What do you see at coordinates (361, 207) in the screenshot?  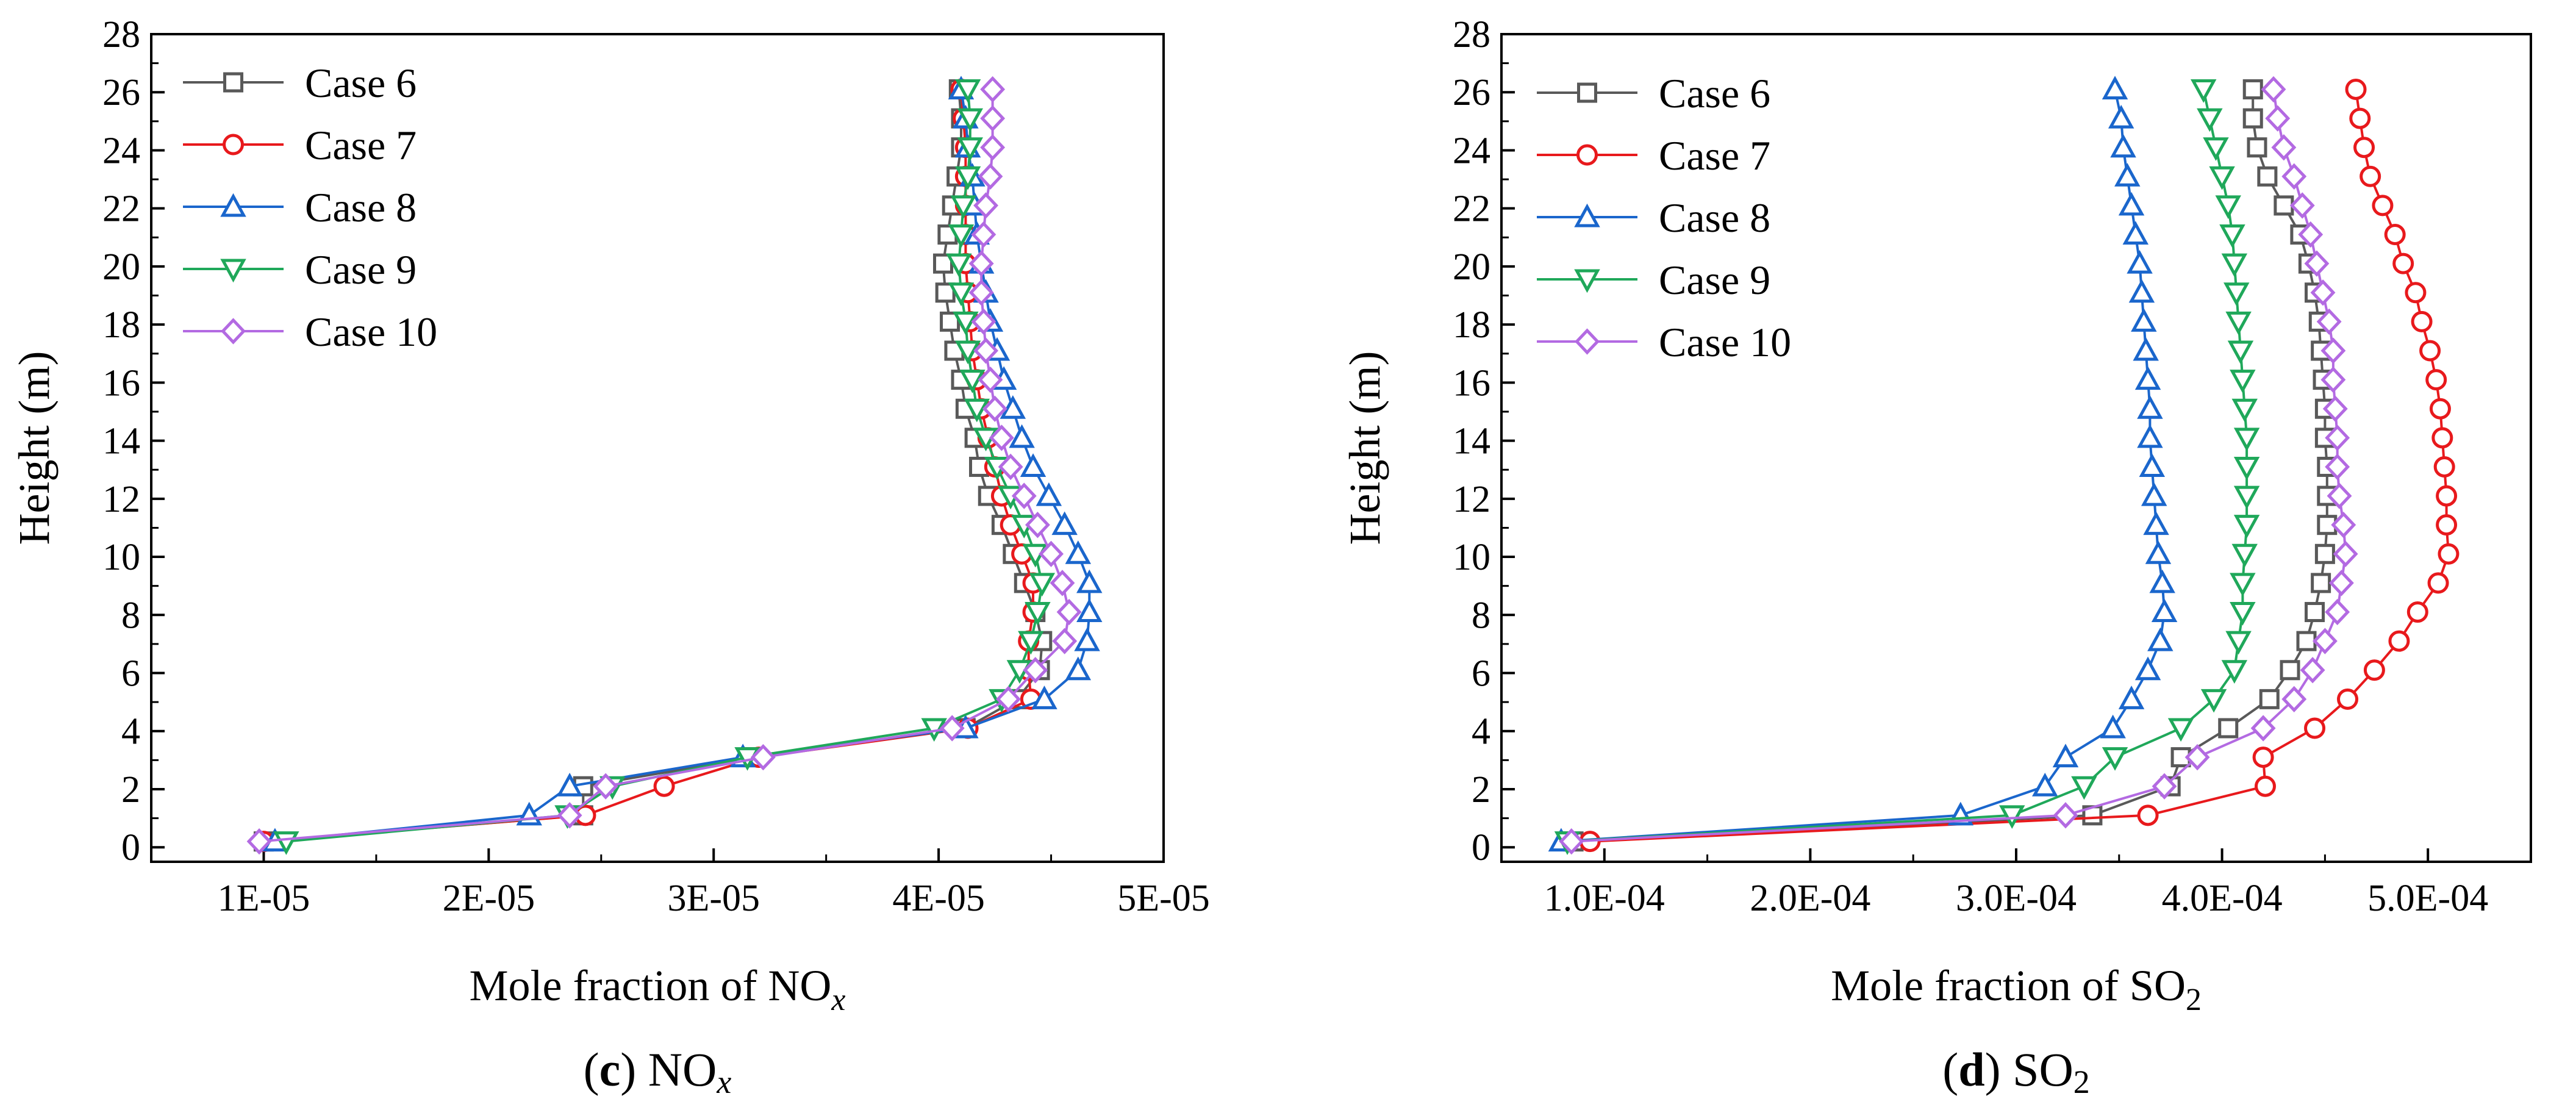 I see `legend-label: Case 8` at bounding box center [361, 207].